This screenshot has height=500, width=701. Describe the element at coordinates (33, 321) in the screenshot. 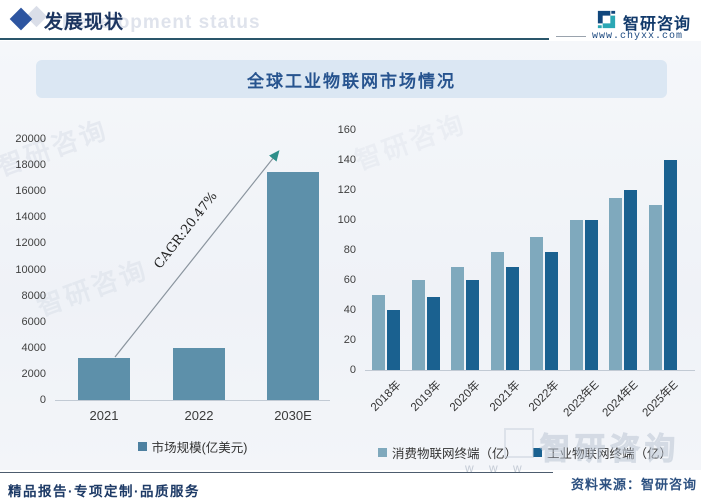

I see `y-axis-tick-label: 6000` at that location.